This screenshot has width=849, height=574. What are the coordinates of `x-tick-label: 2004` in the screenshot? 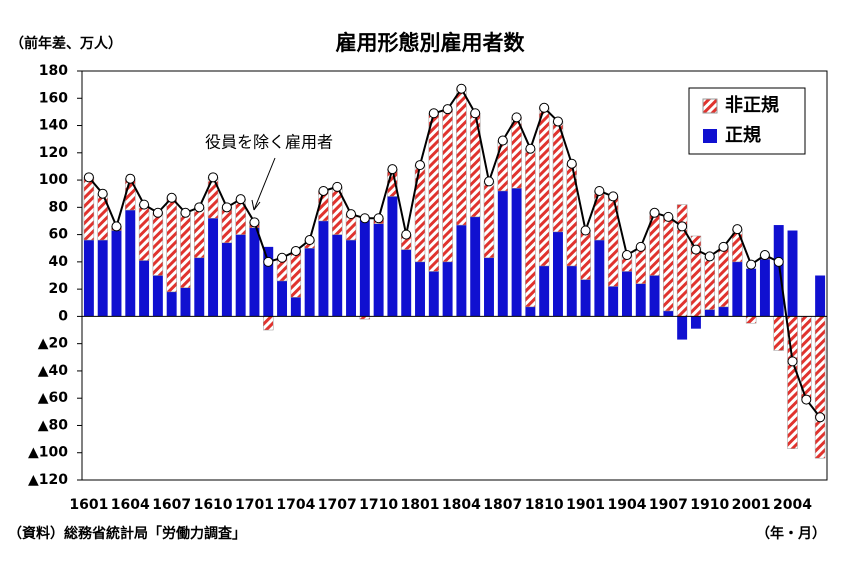 It's located at (792, 505).